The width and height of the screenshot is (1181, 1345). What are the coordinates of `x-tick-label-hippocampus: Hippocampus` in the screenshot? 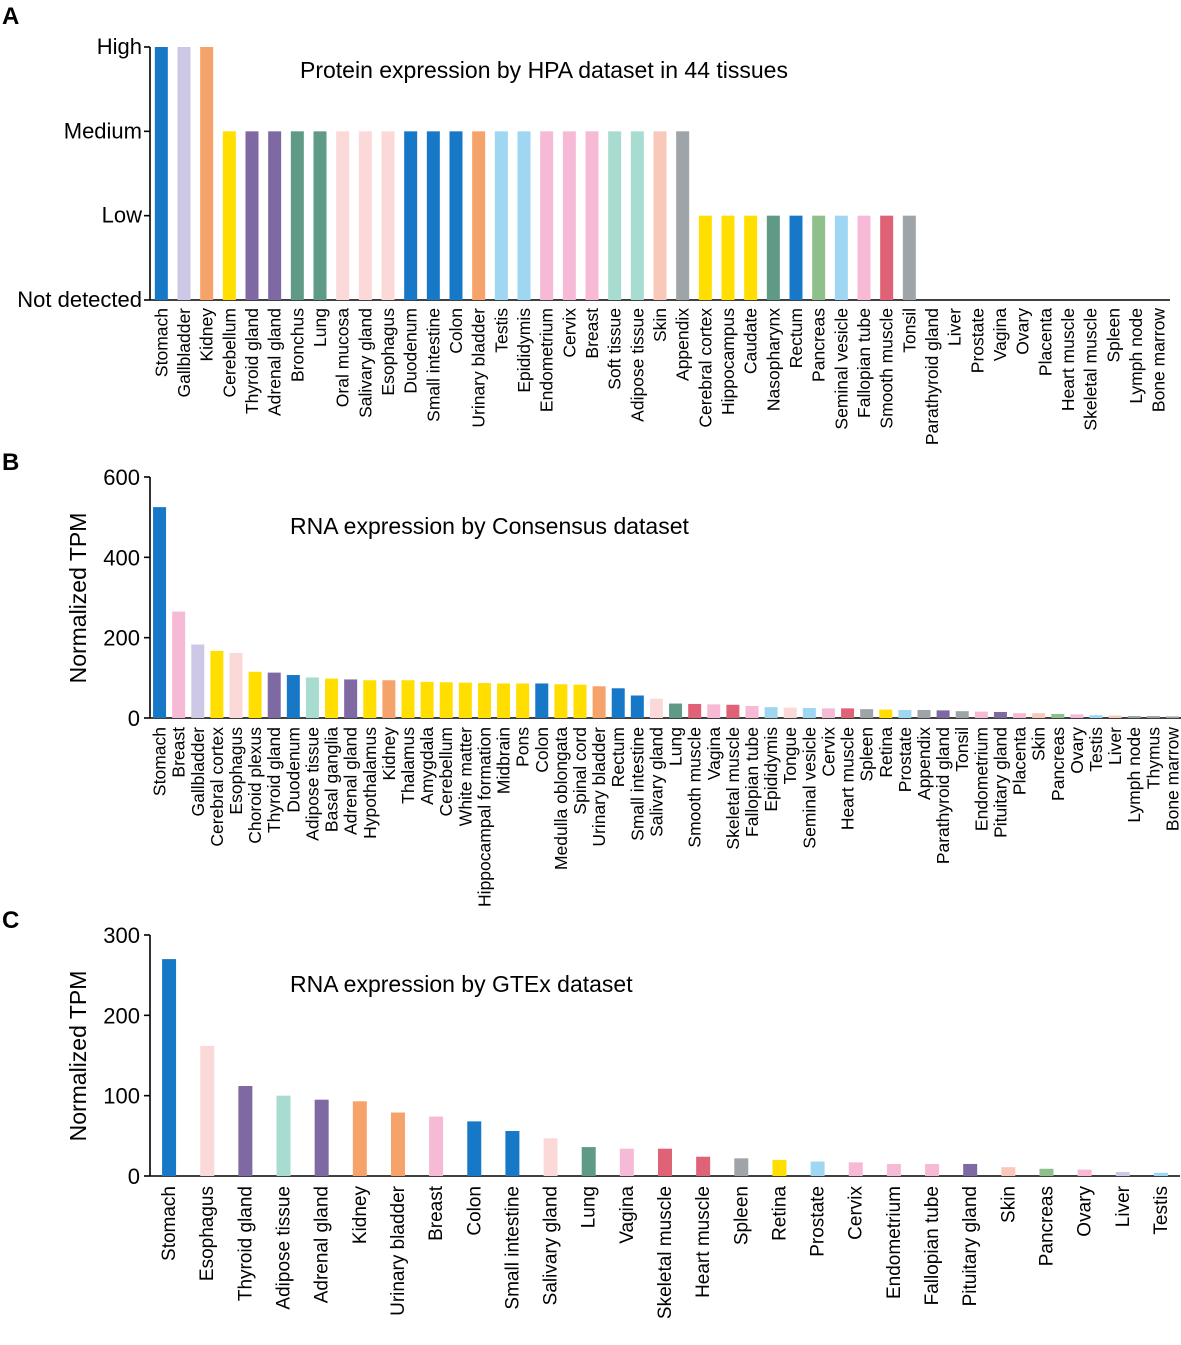 It's located at (728, 361).